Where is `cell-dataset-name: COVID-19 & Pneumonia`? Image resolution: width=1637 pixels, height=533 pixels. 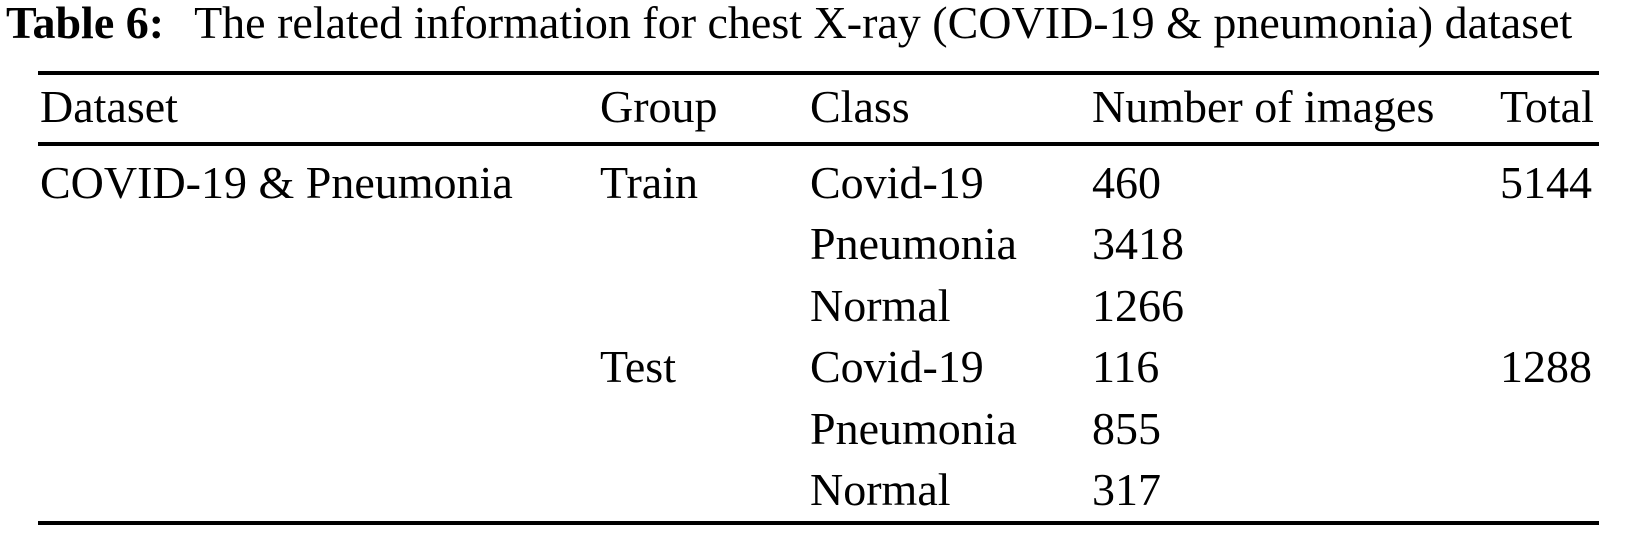
cell-dataset-name: COVID-19 & Pneumonia is located at coordinates (276, 182).